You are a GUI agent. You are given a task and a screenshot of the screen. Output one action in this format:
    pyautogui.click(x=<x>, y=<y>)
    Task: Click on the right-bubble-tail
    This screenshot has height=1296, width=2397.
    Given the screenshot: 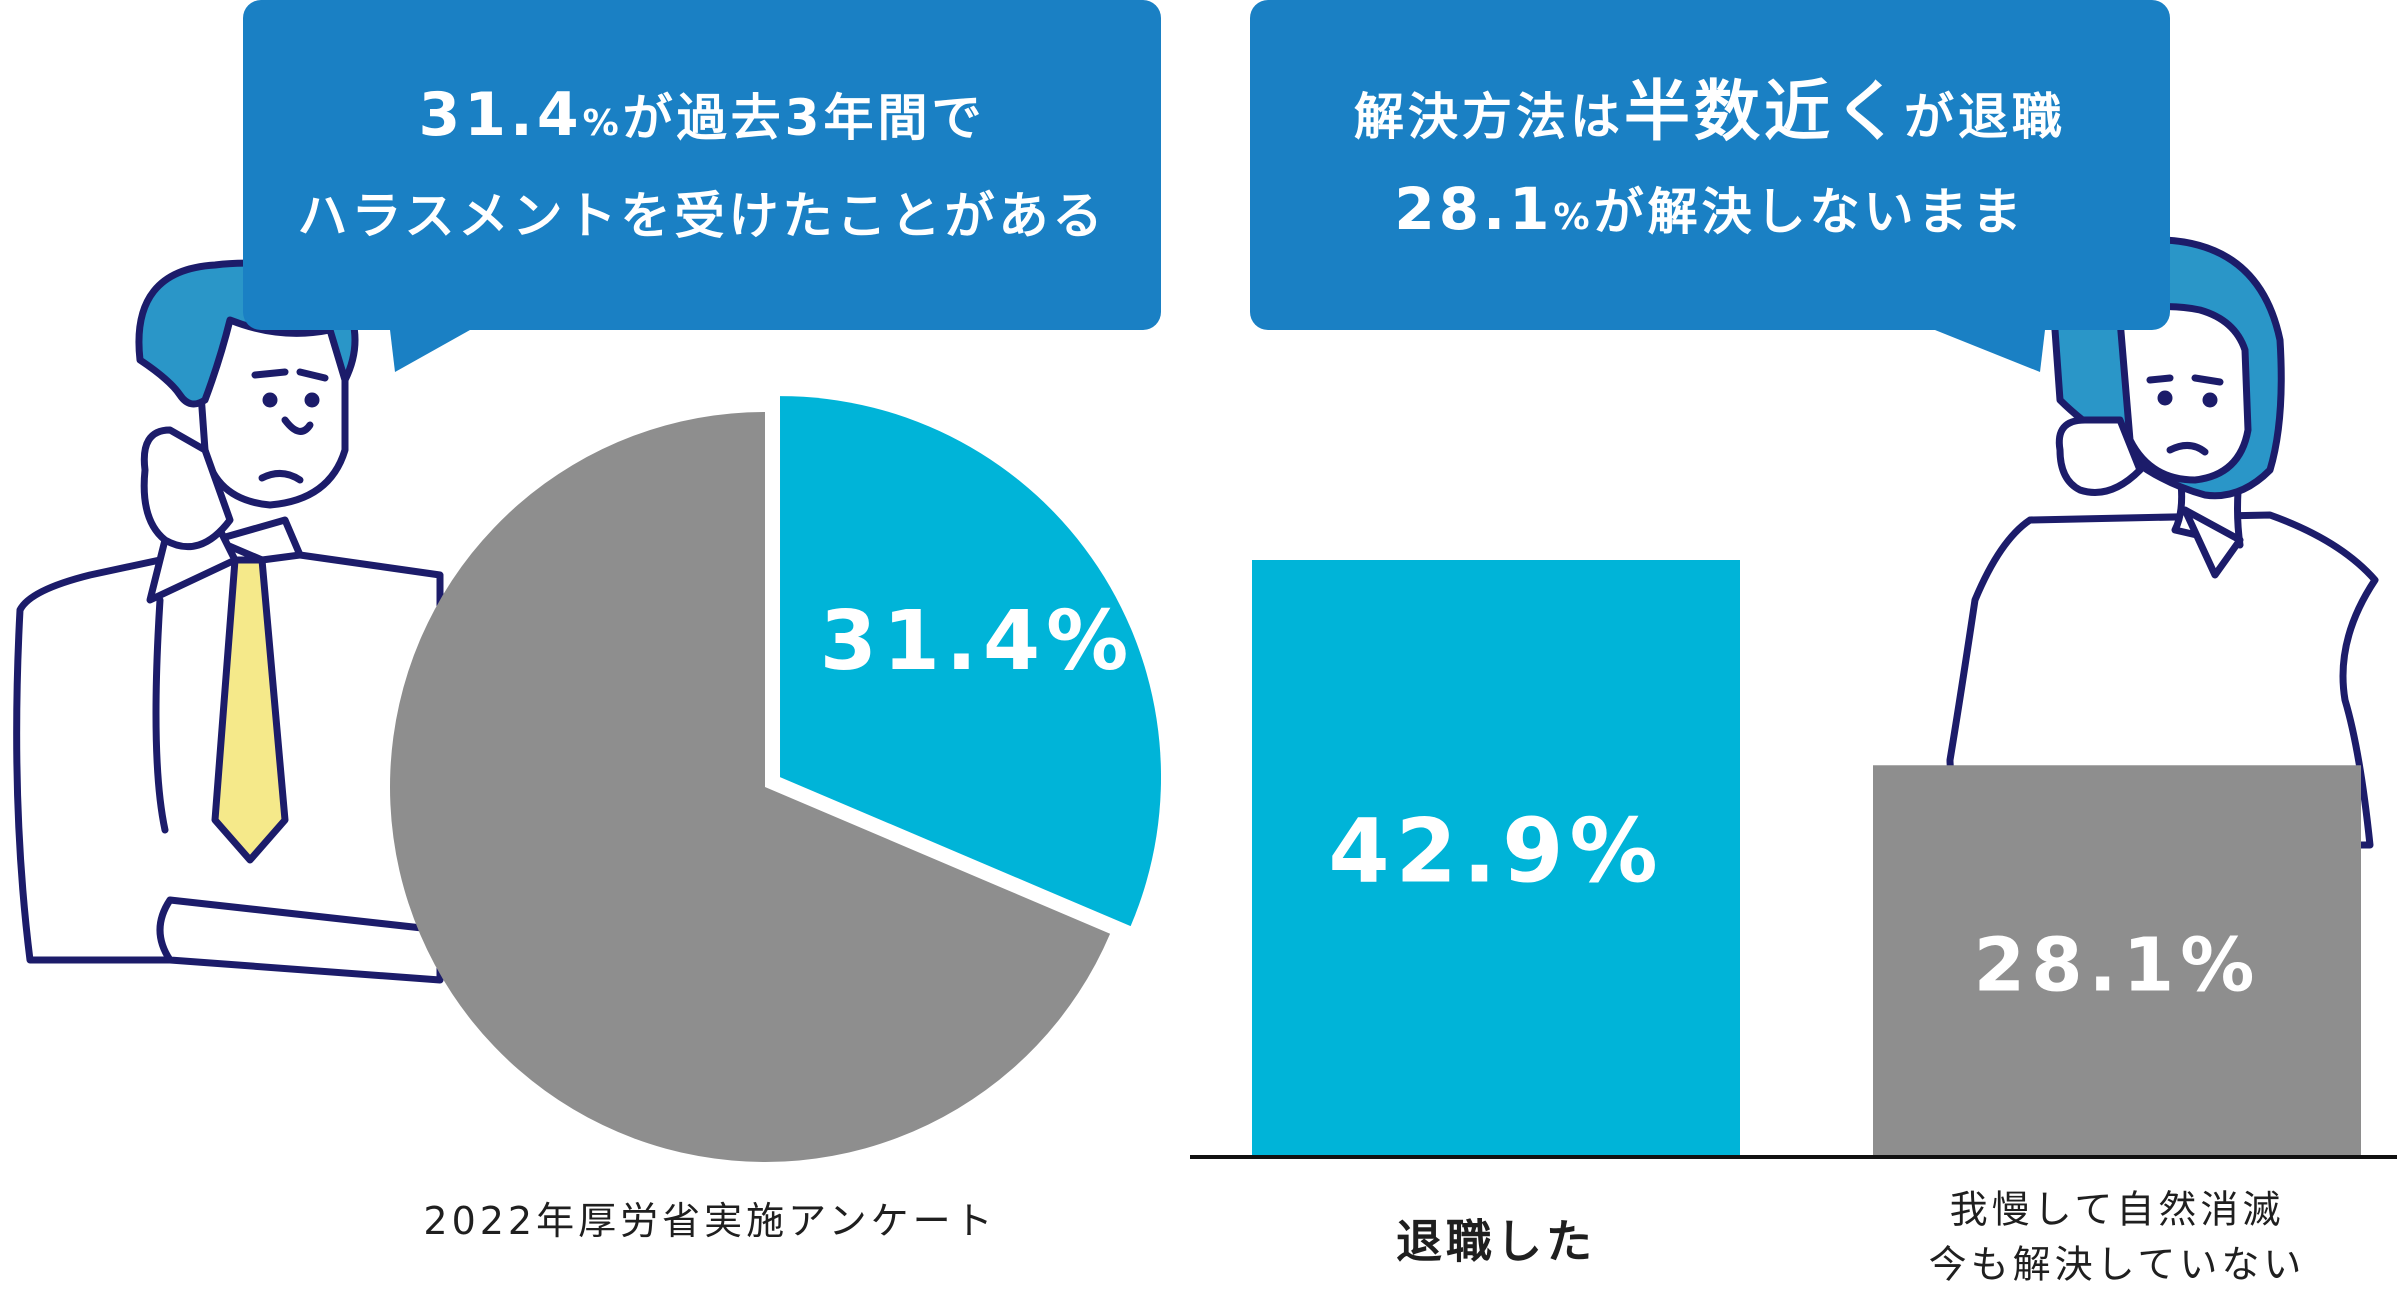 What is the action you would take?
    pyautogui.click(x=1990, y=351)
    